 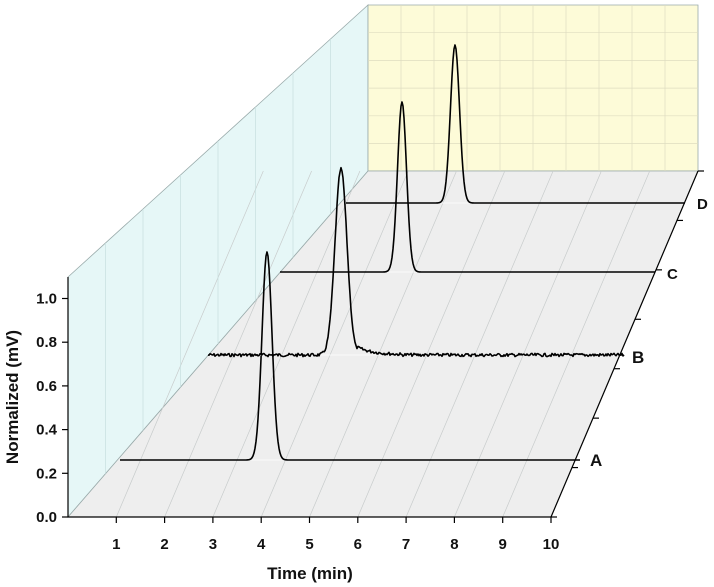 What do you see at coordinates (551, 544) in the screenshot?
I see `x-tick-label: 10` at bounding box center [551, 544].